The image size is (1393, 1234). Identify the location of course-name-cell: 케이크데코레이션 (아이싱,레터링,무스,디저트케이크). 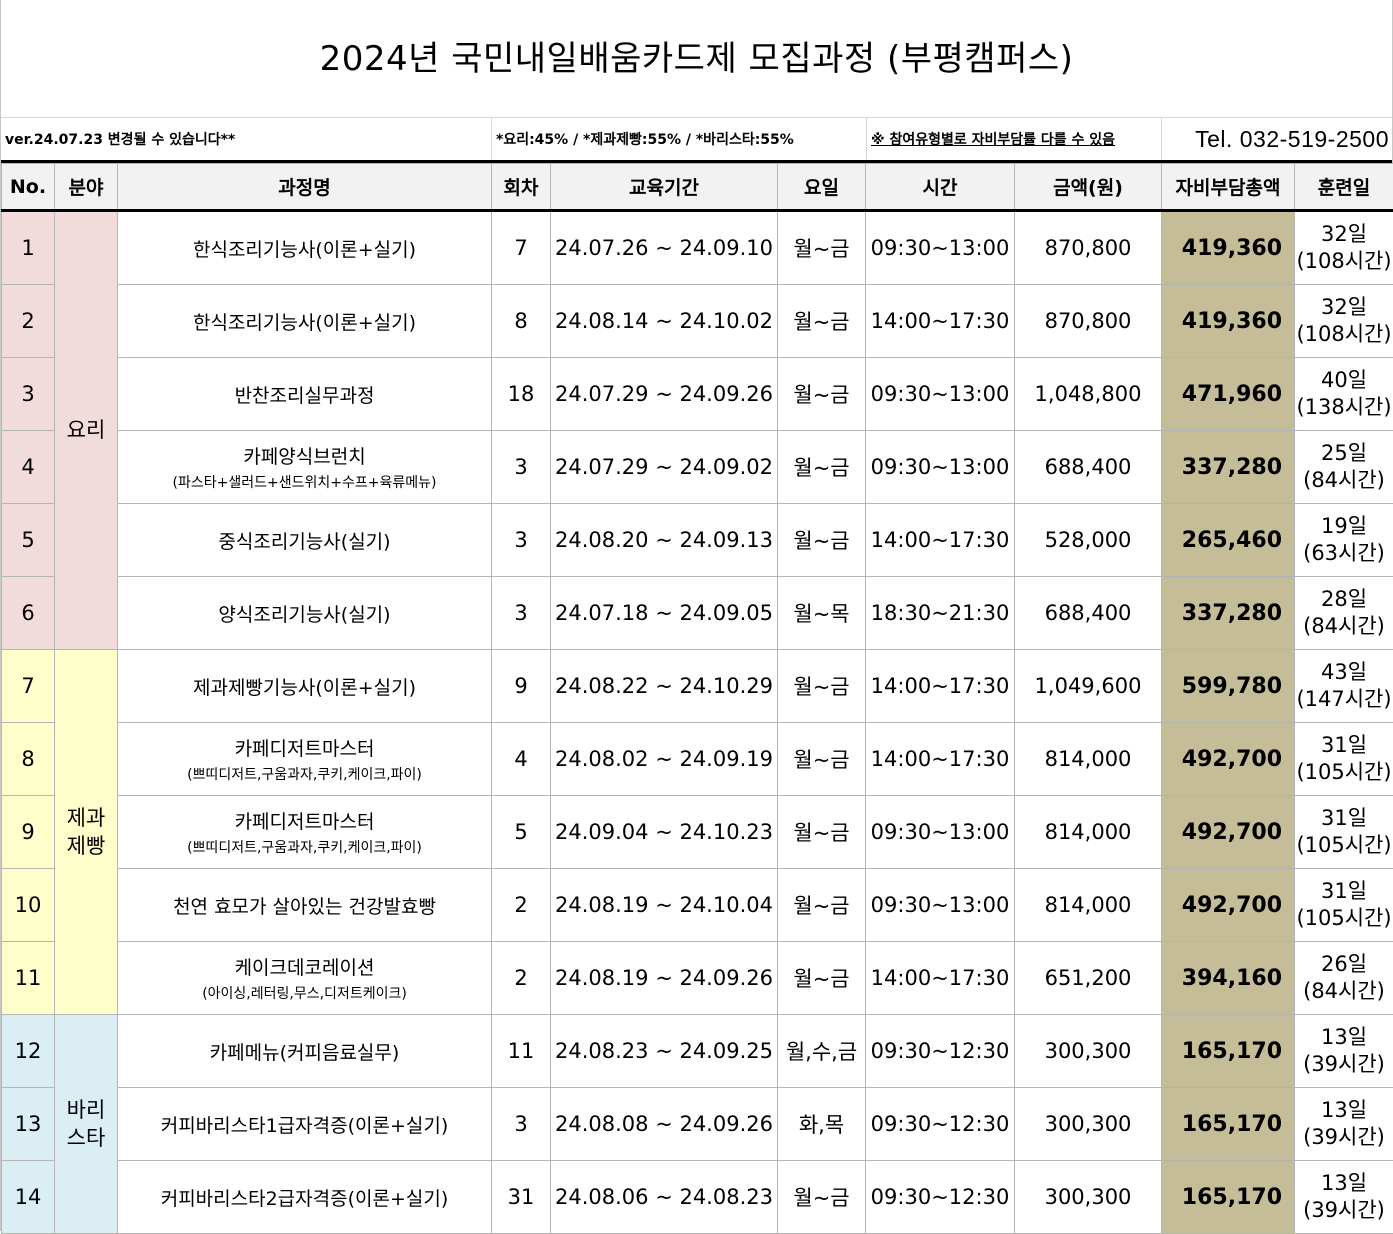
(305, 978).